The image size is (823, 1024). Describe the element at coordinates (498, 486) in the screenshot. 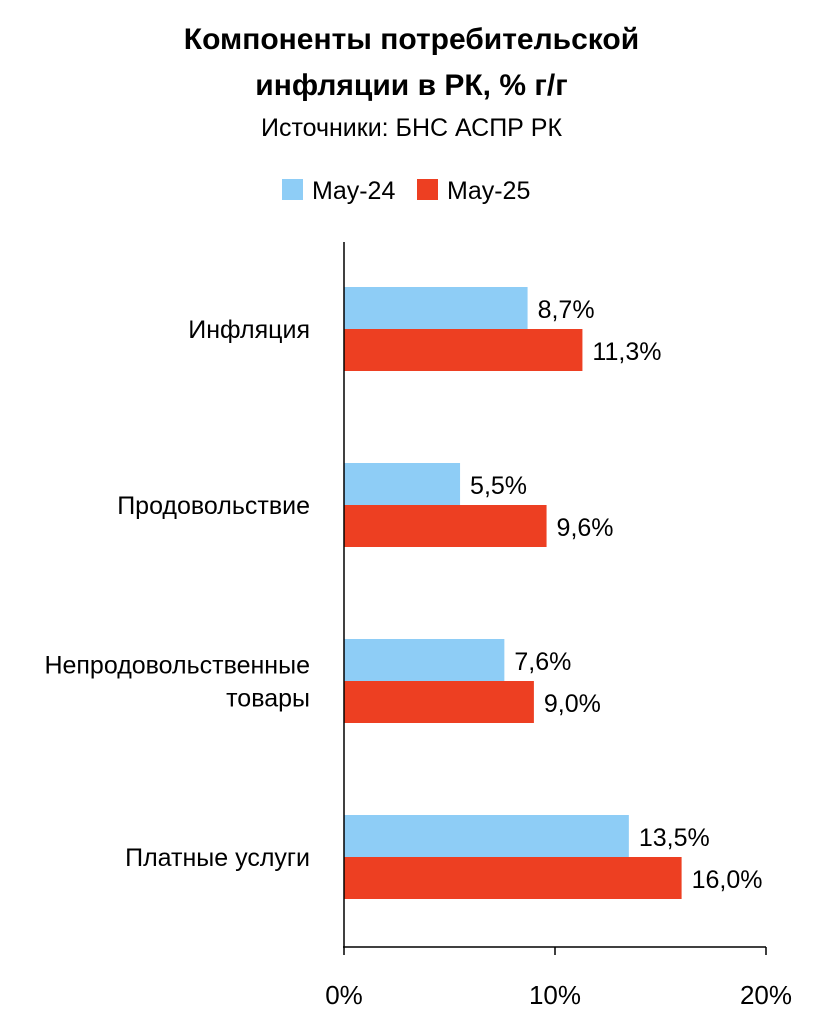

I see `data-label: 5,5%` at that location.